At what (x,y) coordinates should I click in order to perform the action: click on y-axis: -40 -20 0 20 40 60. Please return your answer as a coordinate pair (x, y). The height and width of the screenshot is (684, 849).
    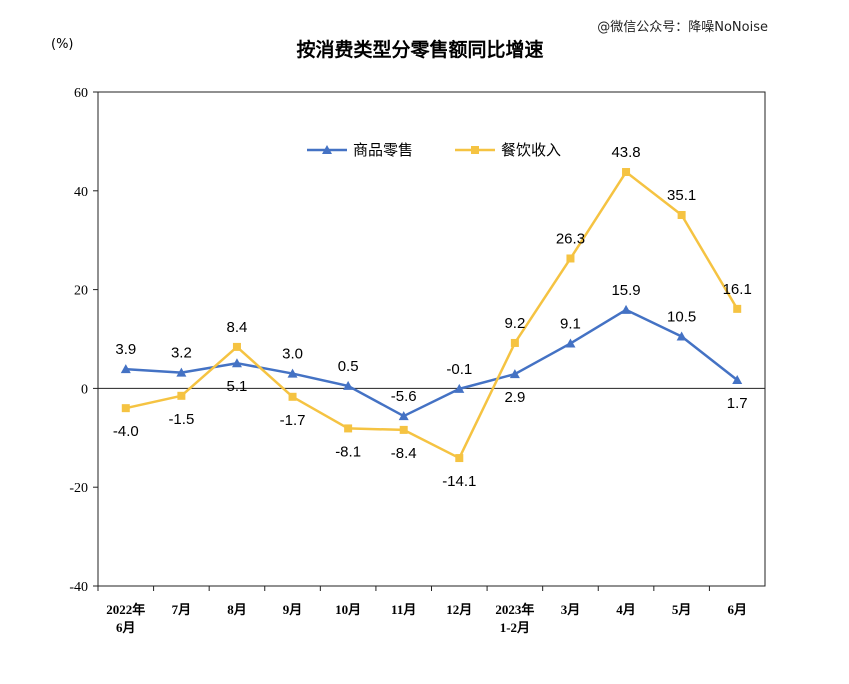
    Looking at the image, I should click on (83, 340).